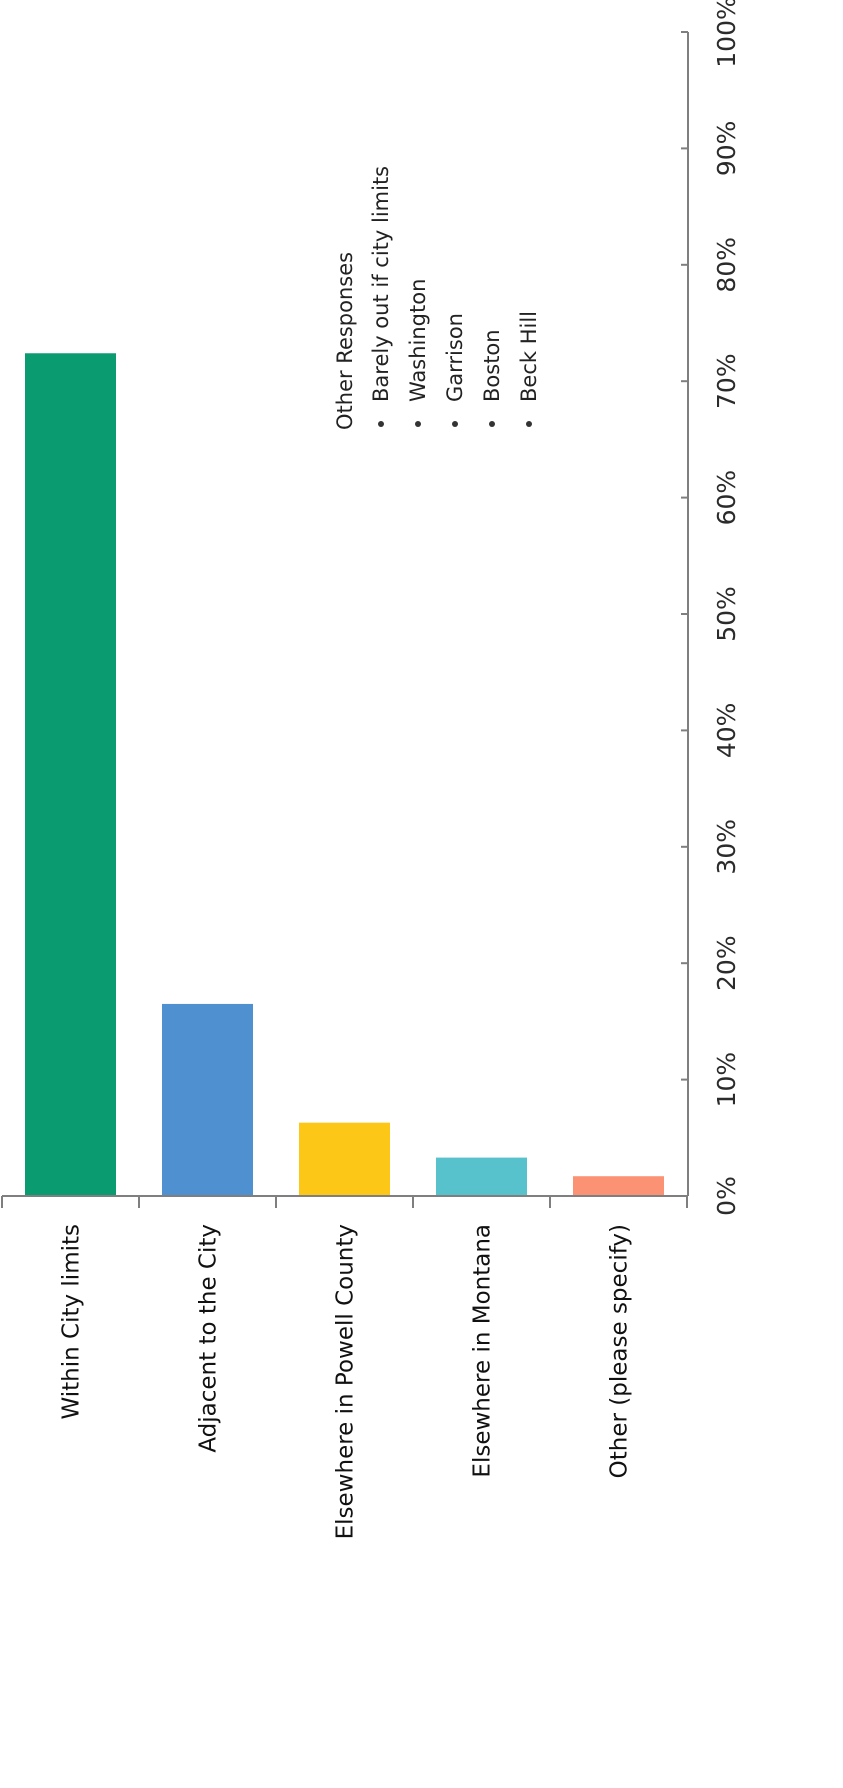  Describe the element at coordinates (483, 1351) in the screenshot. I see `category-label-4: Elsewhere in Montana` at that location.